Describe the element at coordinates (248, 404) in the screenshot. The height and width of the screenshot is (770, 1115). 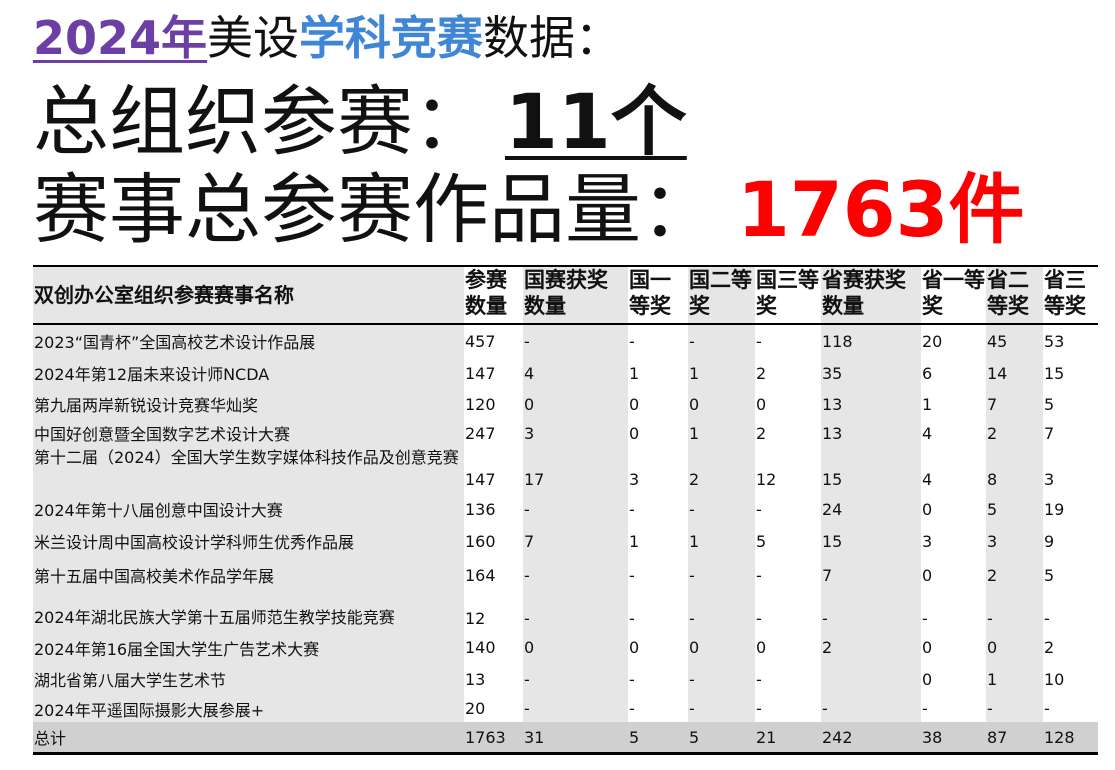
I see `cell-name: 第九届两岸新锐设计竞赛华灿奖` at that location.